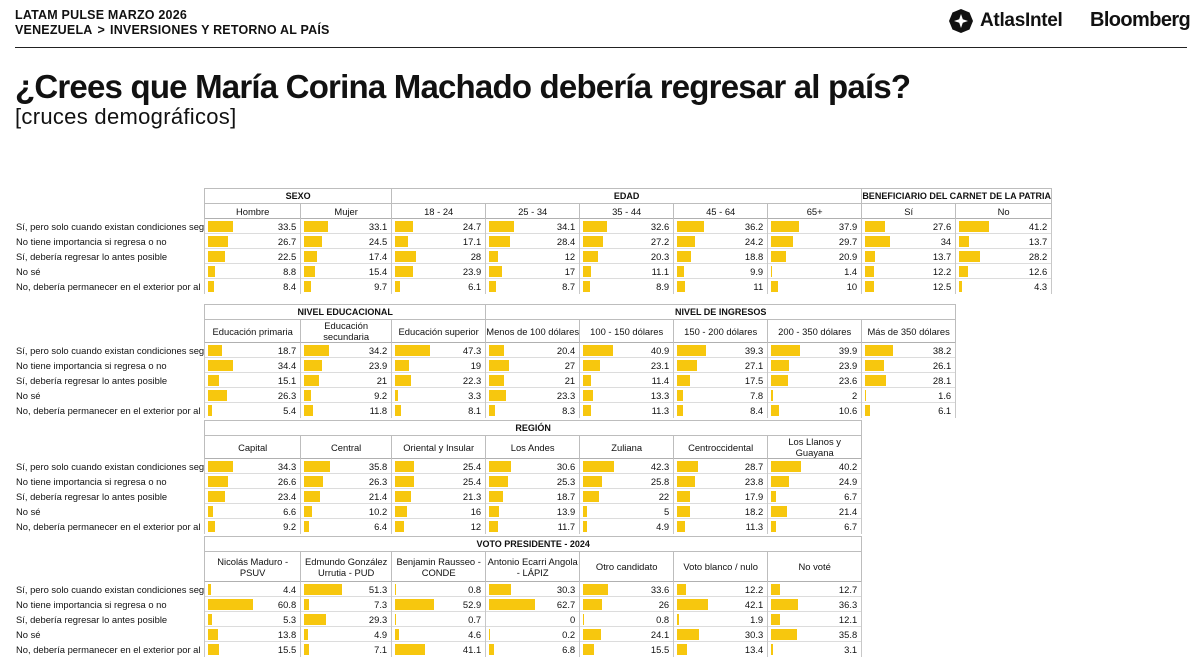 This screenshot has width=1199, height=661. Describe the element at coordinates (627, 566) in the screenshot. I see `column-header: Otro candidato` at that location.